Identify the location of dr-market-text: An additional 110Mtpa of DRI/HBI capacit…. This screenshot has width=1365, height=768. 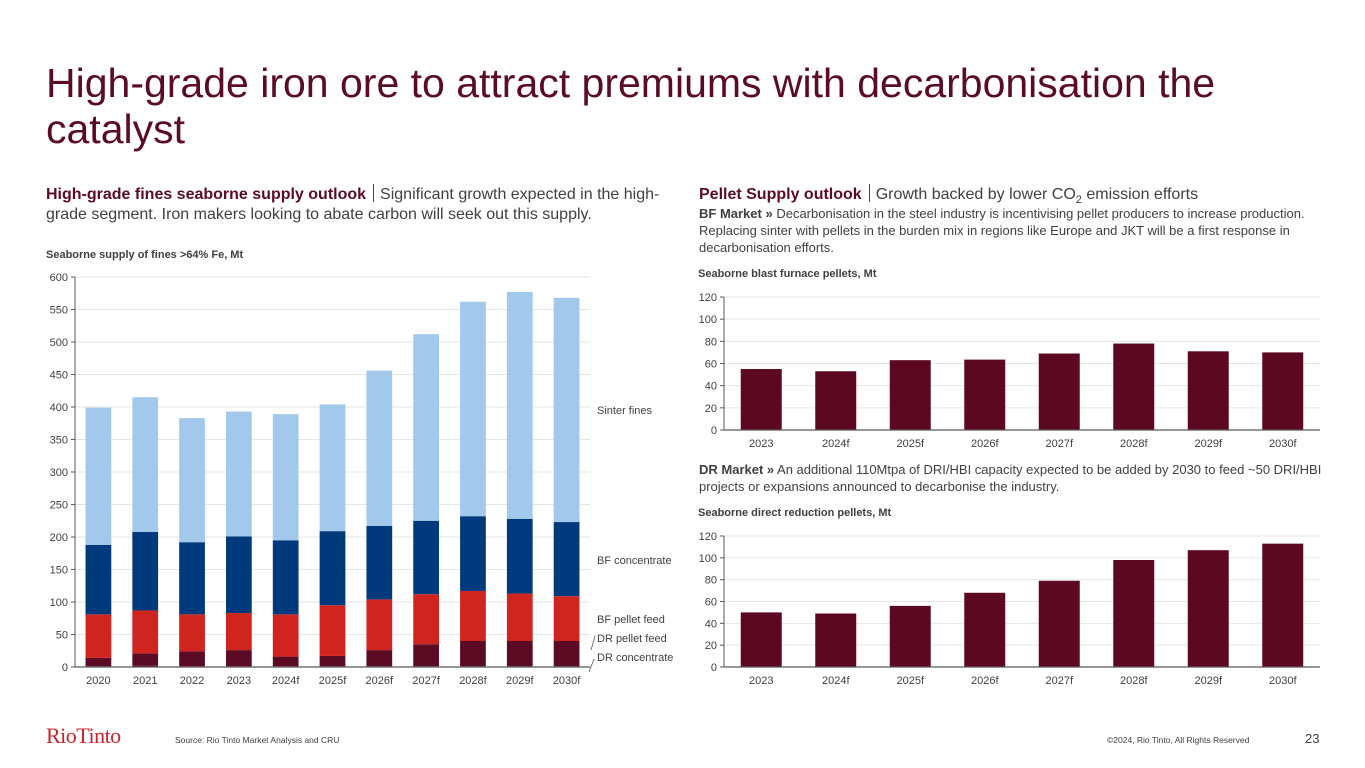
(1010, 478).